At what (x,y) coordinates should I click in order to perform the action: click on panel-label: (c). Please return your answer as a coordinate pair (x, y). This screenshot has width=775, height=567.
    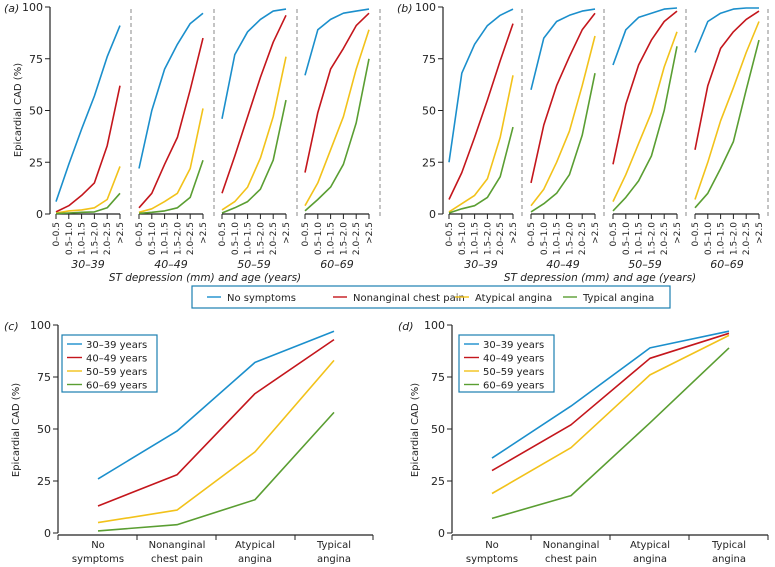
    Looking at the image, I should click on (11, 326).